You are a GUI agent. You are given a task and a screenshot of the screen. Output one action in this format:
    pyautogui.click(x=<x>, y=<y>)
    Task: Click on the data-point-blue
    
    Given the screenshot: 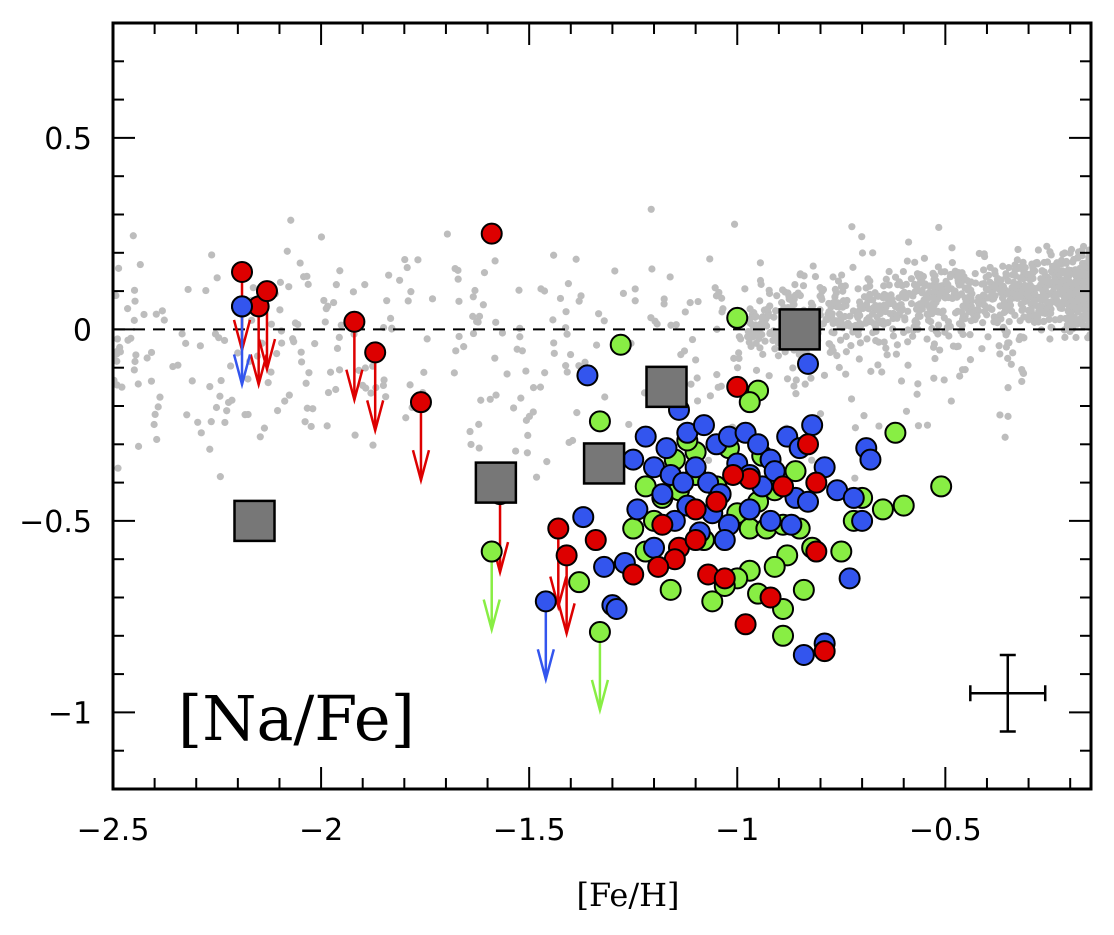 What is the action you would take?
    pyautogui.click(x=587, y=375)
    